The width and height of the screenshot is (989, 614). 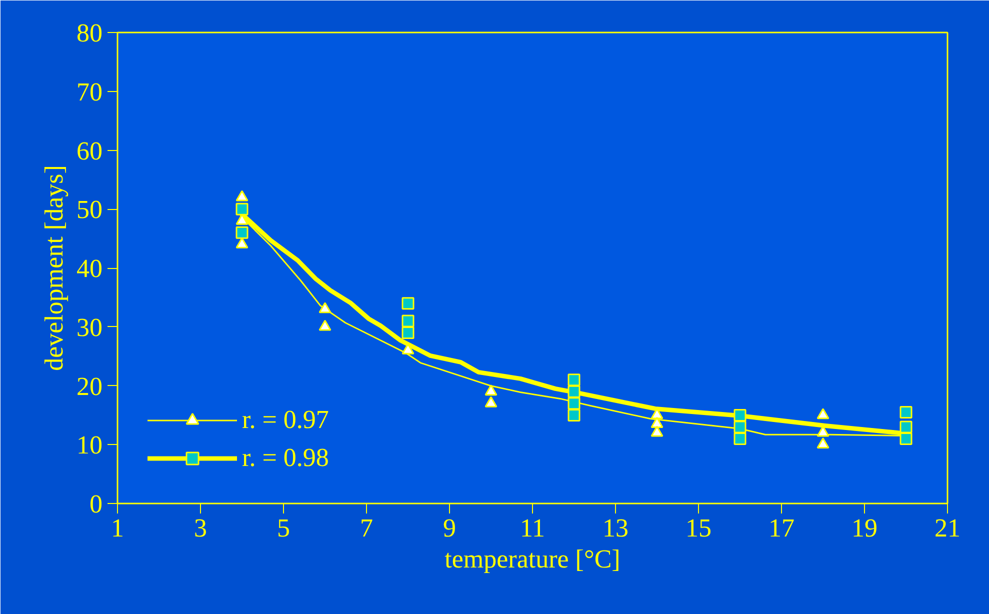 I want to click on x-tick-label: 13, so click(x=615, y=528).